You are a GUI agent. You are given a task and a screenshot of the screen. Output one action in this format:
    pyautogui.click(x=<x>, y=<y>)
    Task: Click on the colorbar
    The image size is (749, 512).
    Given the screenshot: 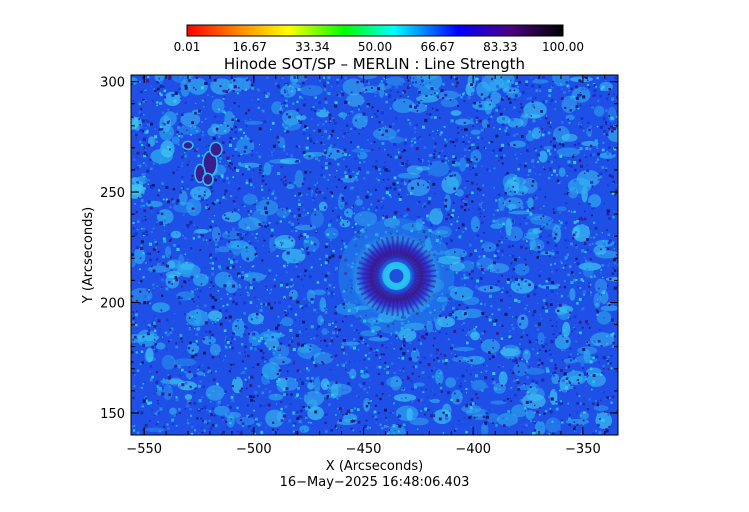 What is the action you would take?
    pyautogui.click(x=375, y=30)
    